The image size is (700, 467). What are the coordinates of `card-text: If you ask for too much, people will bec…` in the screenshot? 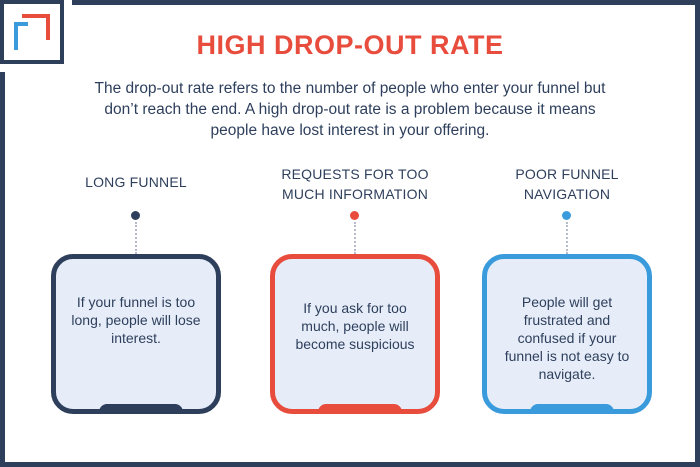 It's located at (355, 326).